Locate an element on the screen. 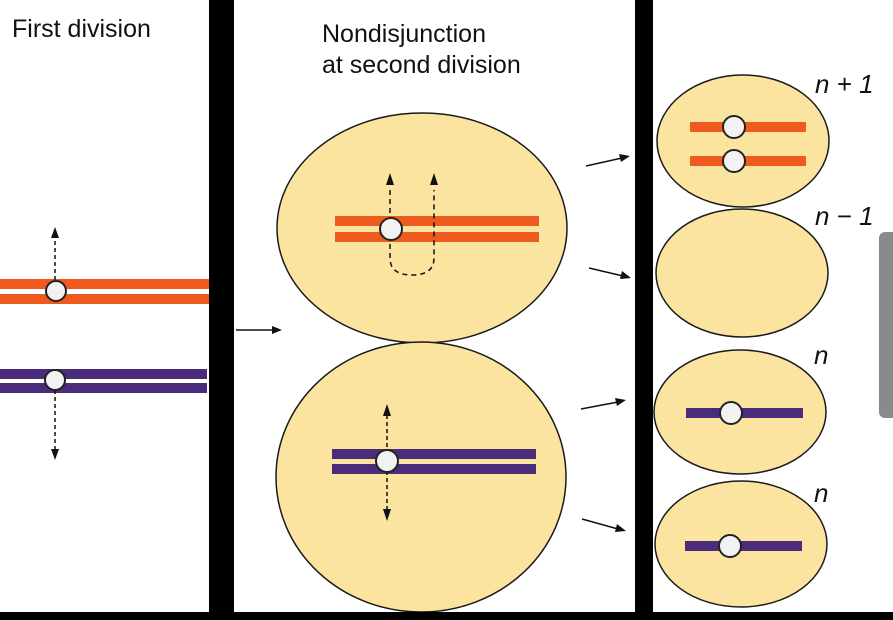 The image size is (893, 620). purple-chromosome-pair is located at coordinates (103, 414).